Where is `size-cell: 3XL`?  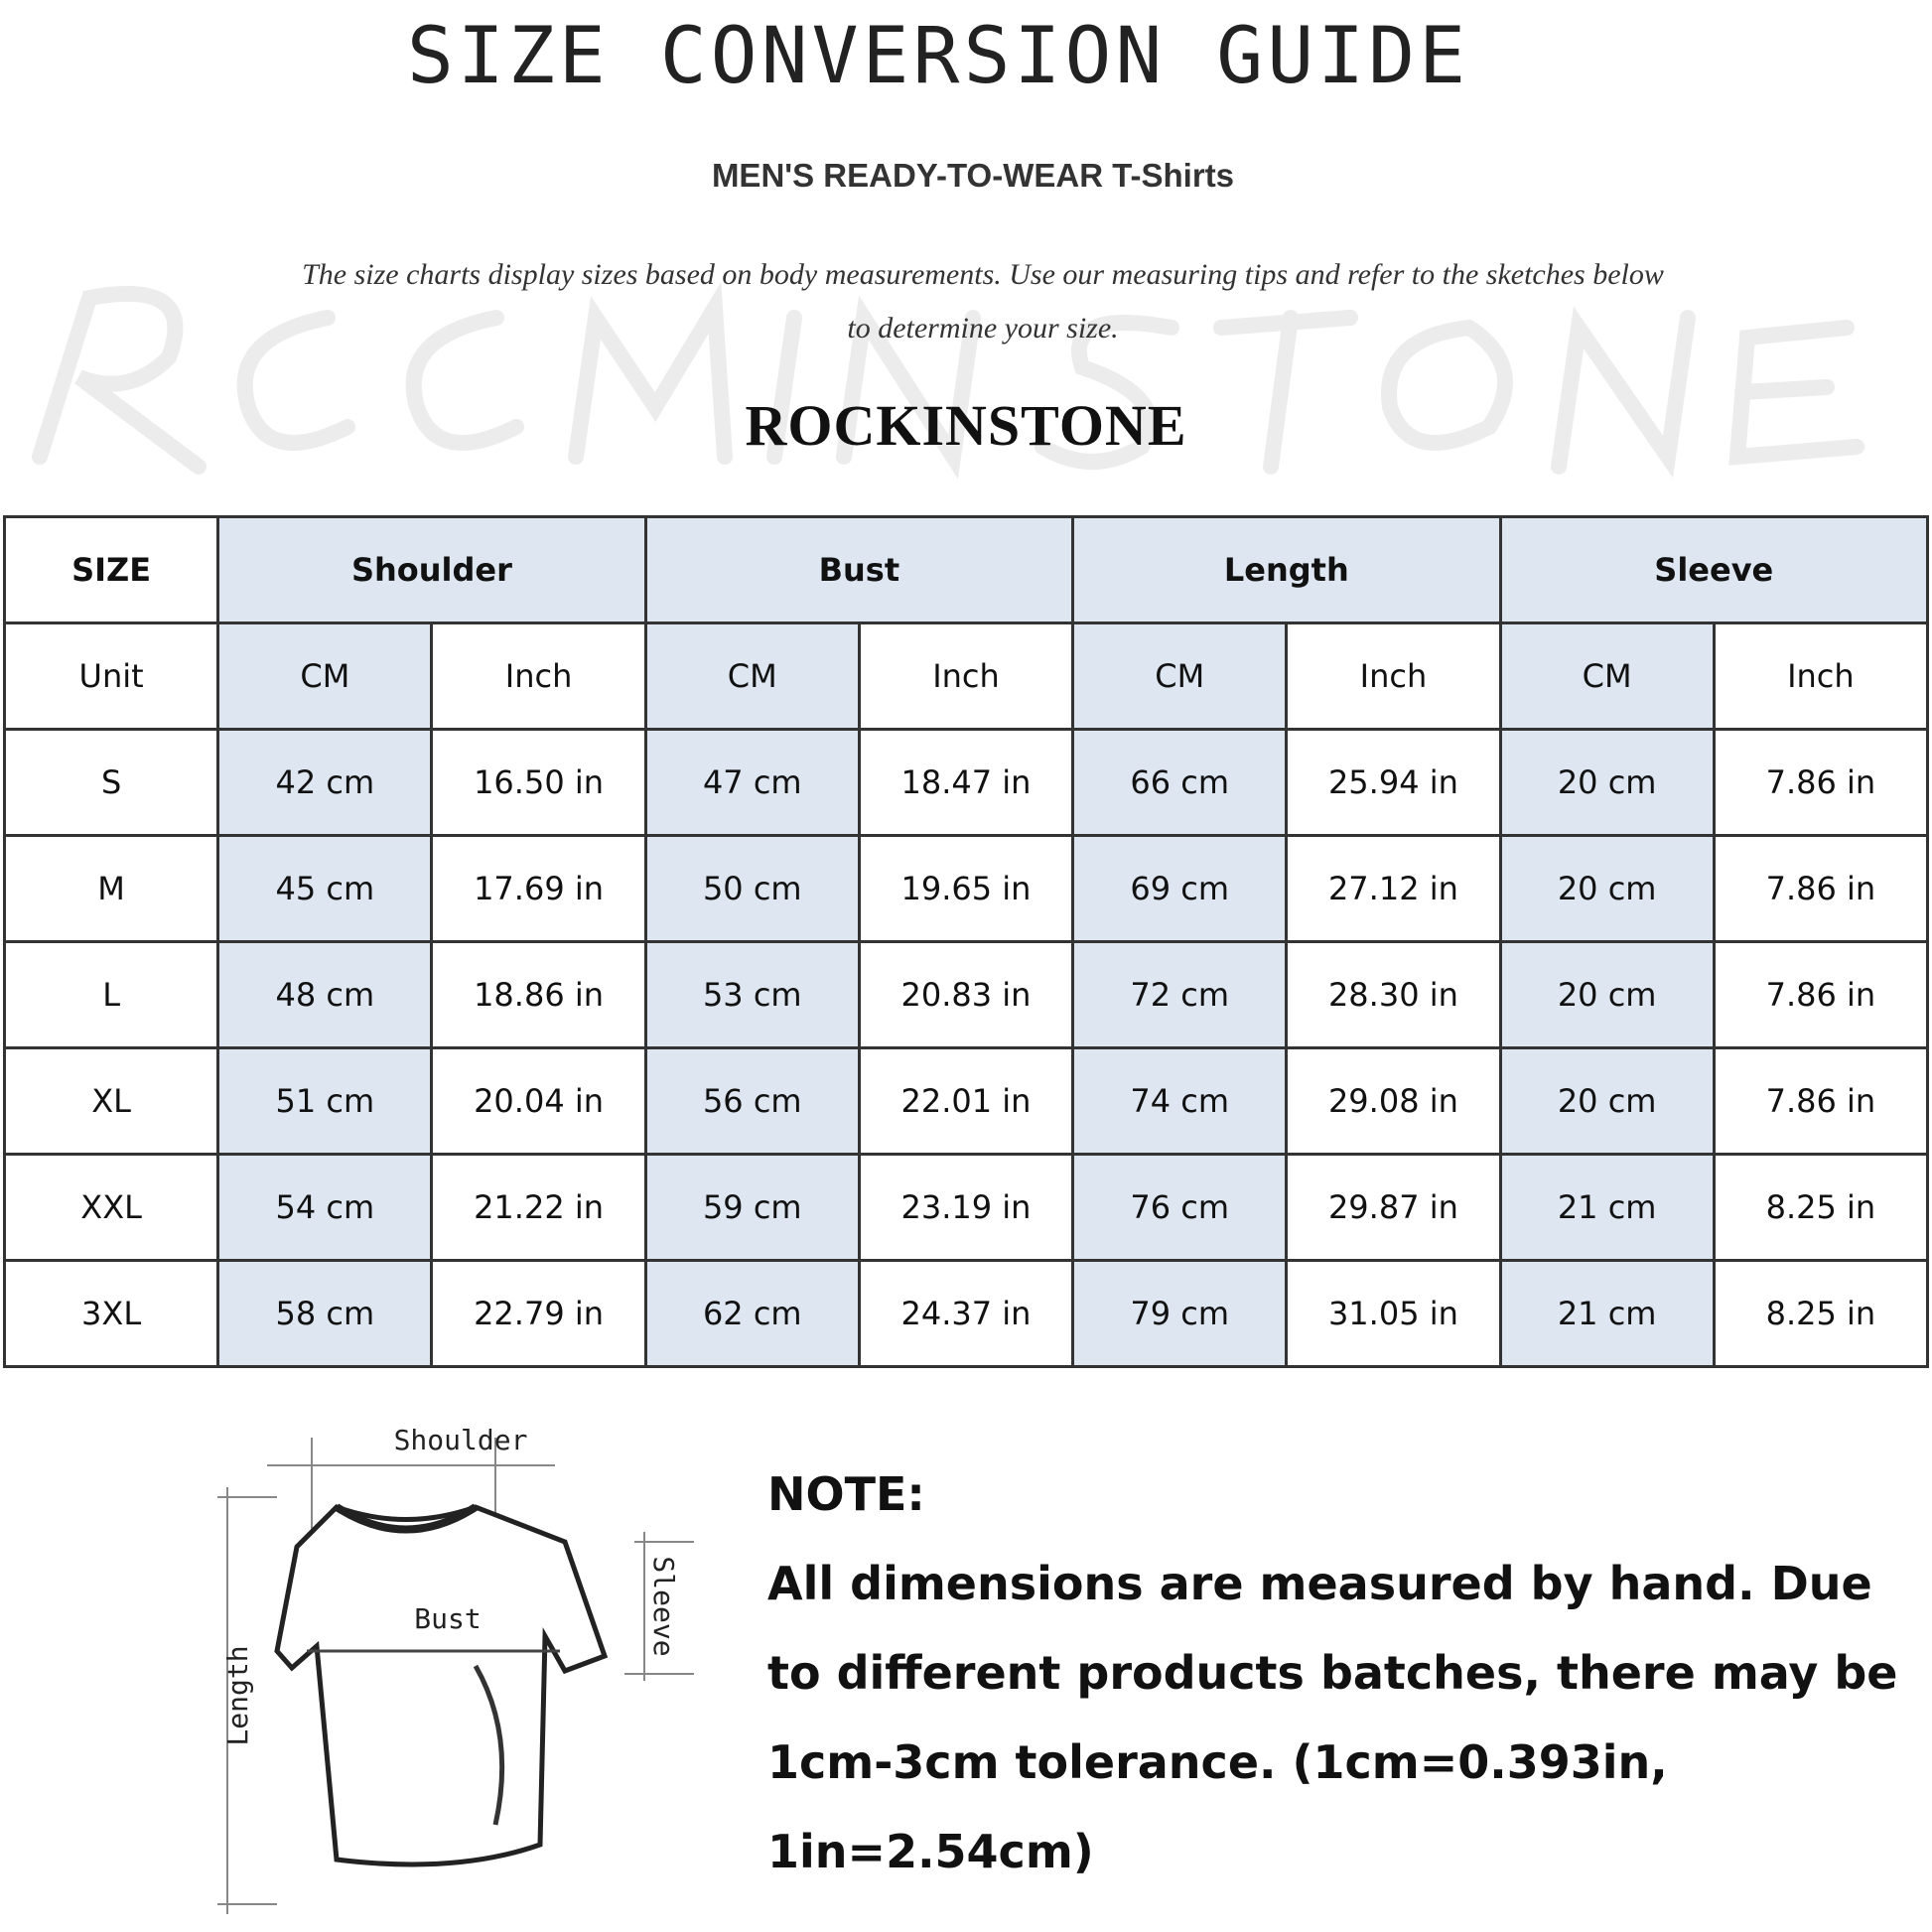 size-cell: 3XL is located at coordinates (111, 1313).